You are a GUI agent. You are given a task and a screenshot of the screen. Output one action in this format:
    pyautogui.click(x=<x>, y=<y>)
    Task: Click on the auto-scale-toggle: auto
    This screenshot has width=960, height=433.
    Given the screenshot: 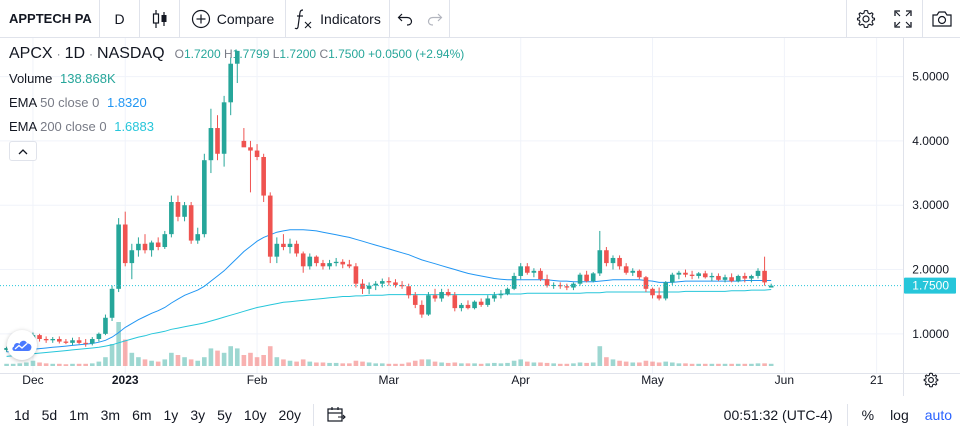 What is the action you would take?
    pyautogui.click(x=938, y=414)
    